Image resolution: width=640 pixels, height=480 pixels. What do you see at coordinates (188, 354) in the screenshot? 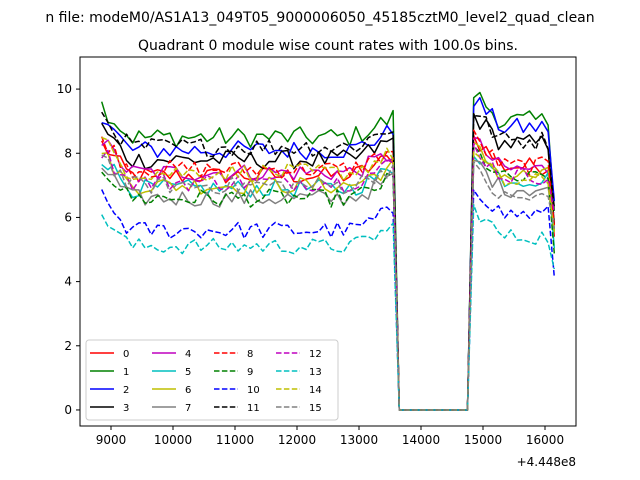
I see `legend-label-4: 4` at bounding box center [188, 354].